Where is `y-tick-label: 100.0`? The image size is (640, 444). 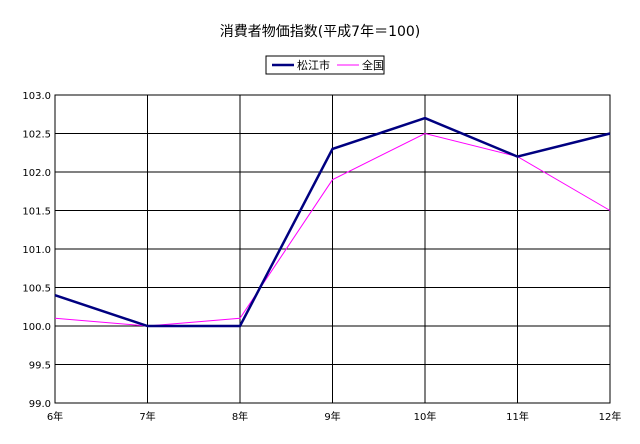 y-tick-label: 100.0 is located at coordinates (36, 327).